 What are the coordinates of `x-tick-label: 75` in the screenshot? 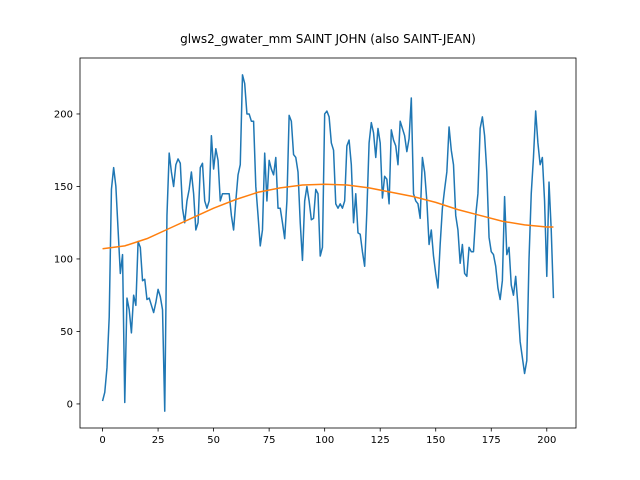 It's located at (269, 440).